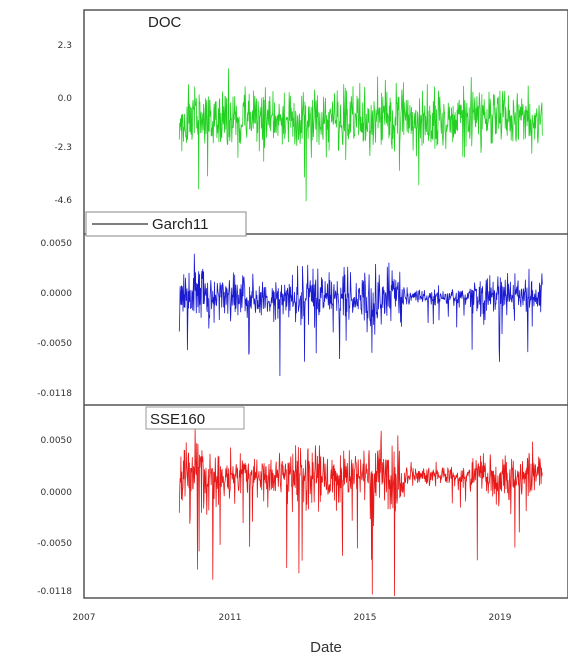  Describe the element at coordinates (326, 647) in the screenshot. I see `x-axis-label: Date` at that location.